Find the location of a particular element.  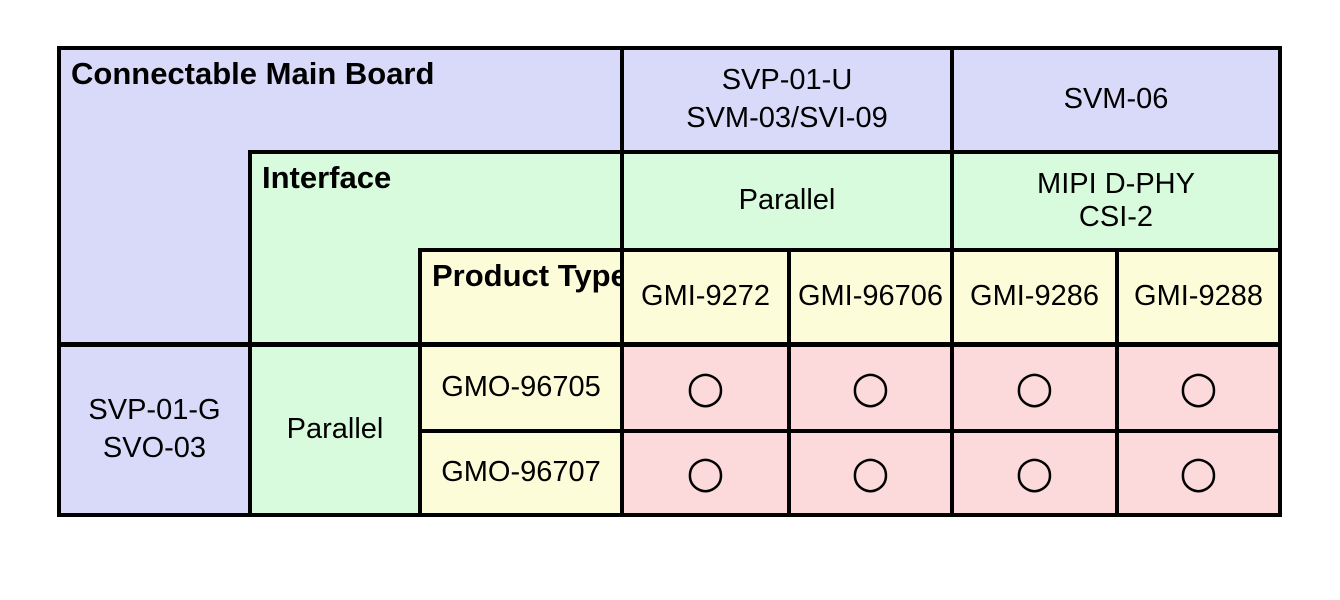

connectable-main-board-label: Connectable Main Board is located at coordinates (253, 73).